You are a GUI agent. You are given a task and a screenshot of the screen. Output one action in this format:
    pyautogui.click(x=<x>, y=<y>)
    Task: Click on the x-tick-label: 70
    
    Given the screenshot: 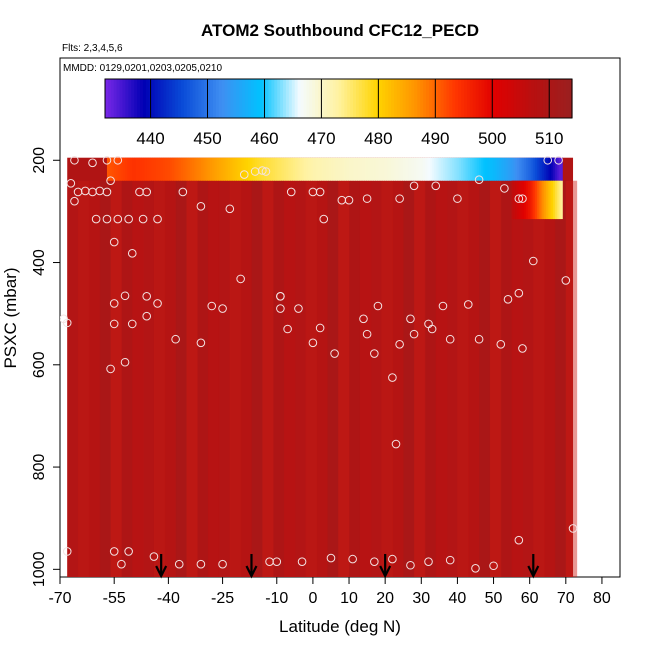 What is the action you would take?
    pyautogui.click(x=566, y=598)
    